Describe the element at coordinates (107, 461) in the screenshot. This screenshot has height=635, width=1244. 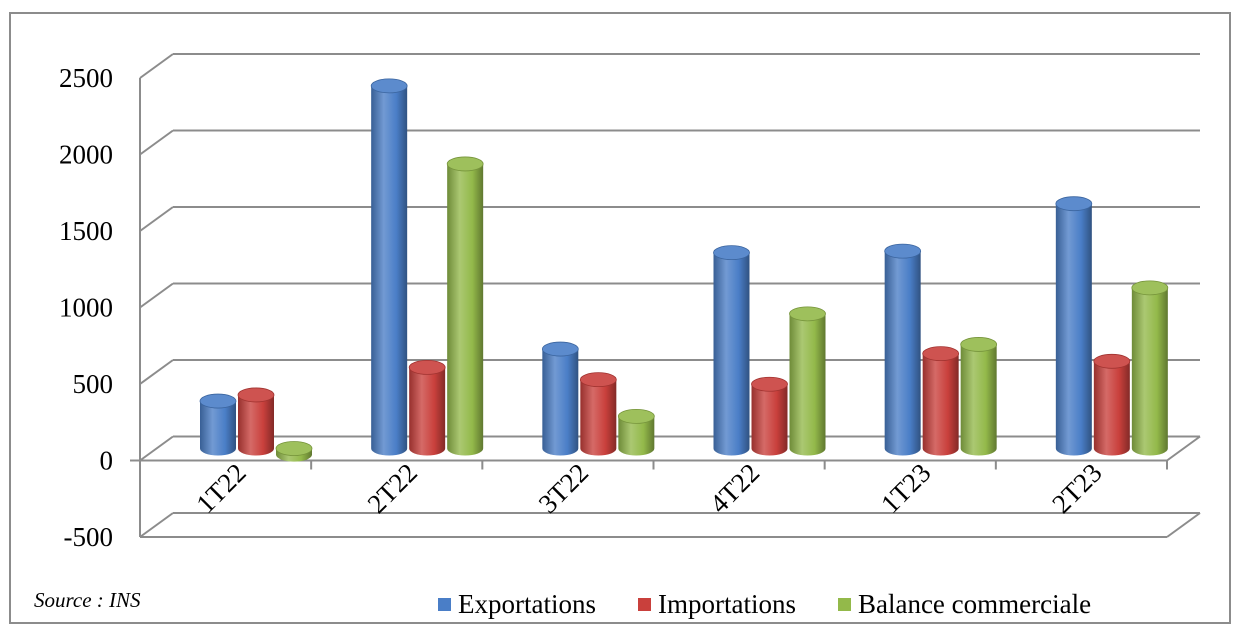
I see `y-tick-label: 0` at that location.